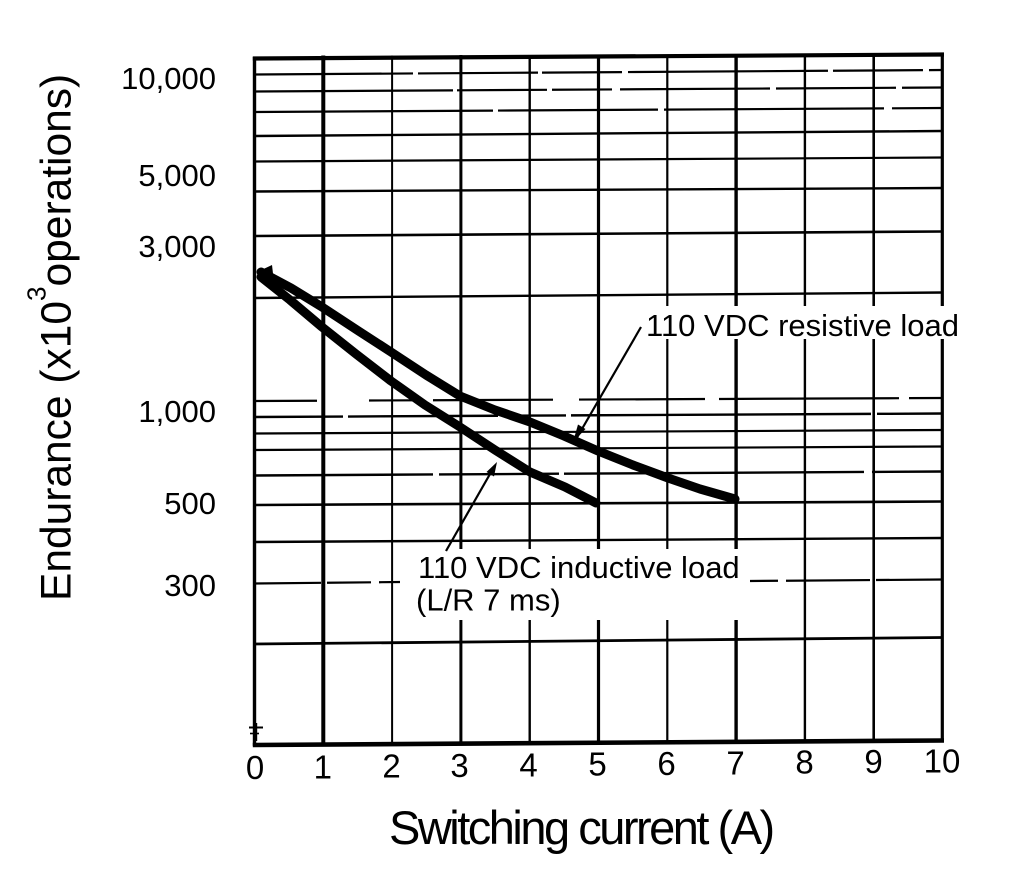 The width and height of the screenshot is (1025, 879). Describe the element at coordinates (177, 411) in the screenshot. I see `svg-text: 1,000` at that location.